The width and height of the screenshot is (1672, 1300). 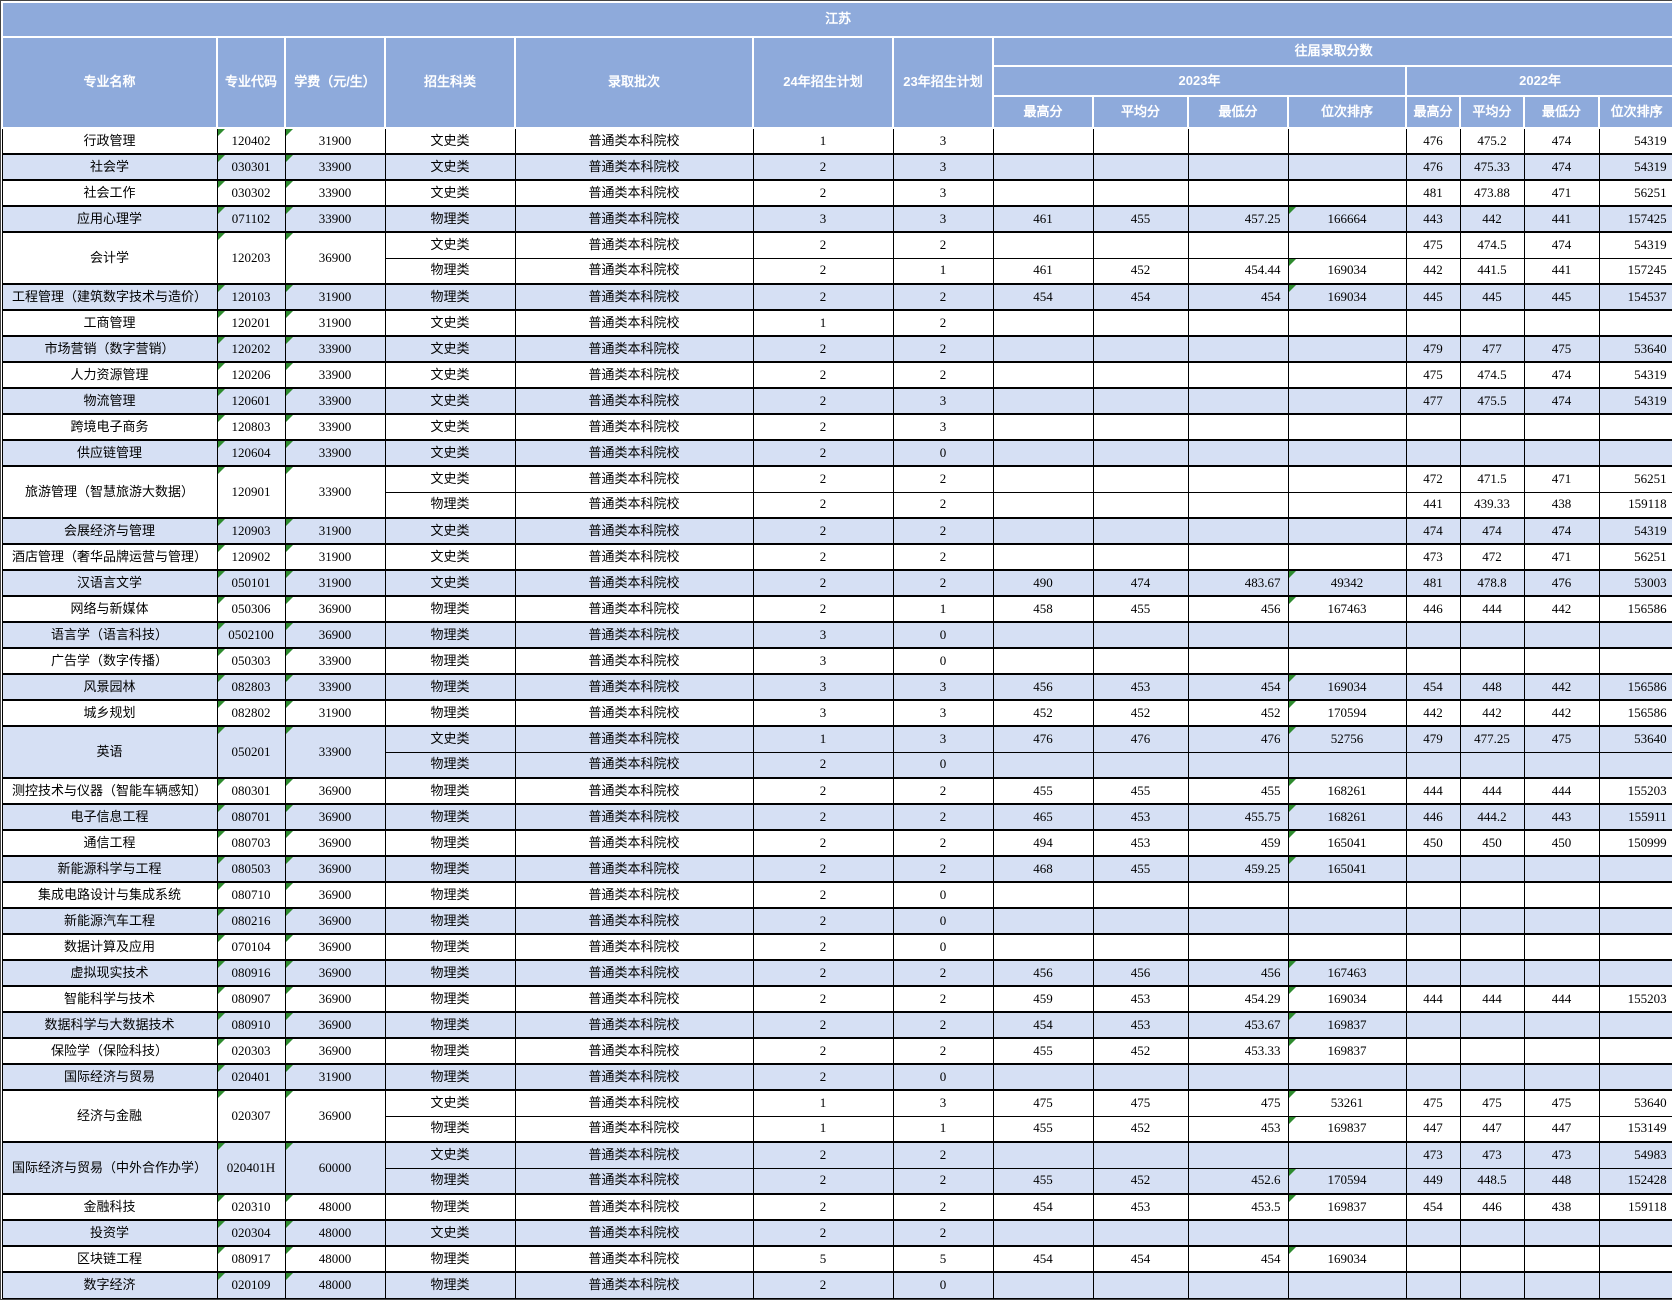 What do you see at coordinates (1433, 297) in the screenshot?
I see `score-2022-max-cell: 445` at bounding box center [1433, 297].